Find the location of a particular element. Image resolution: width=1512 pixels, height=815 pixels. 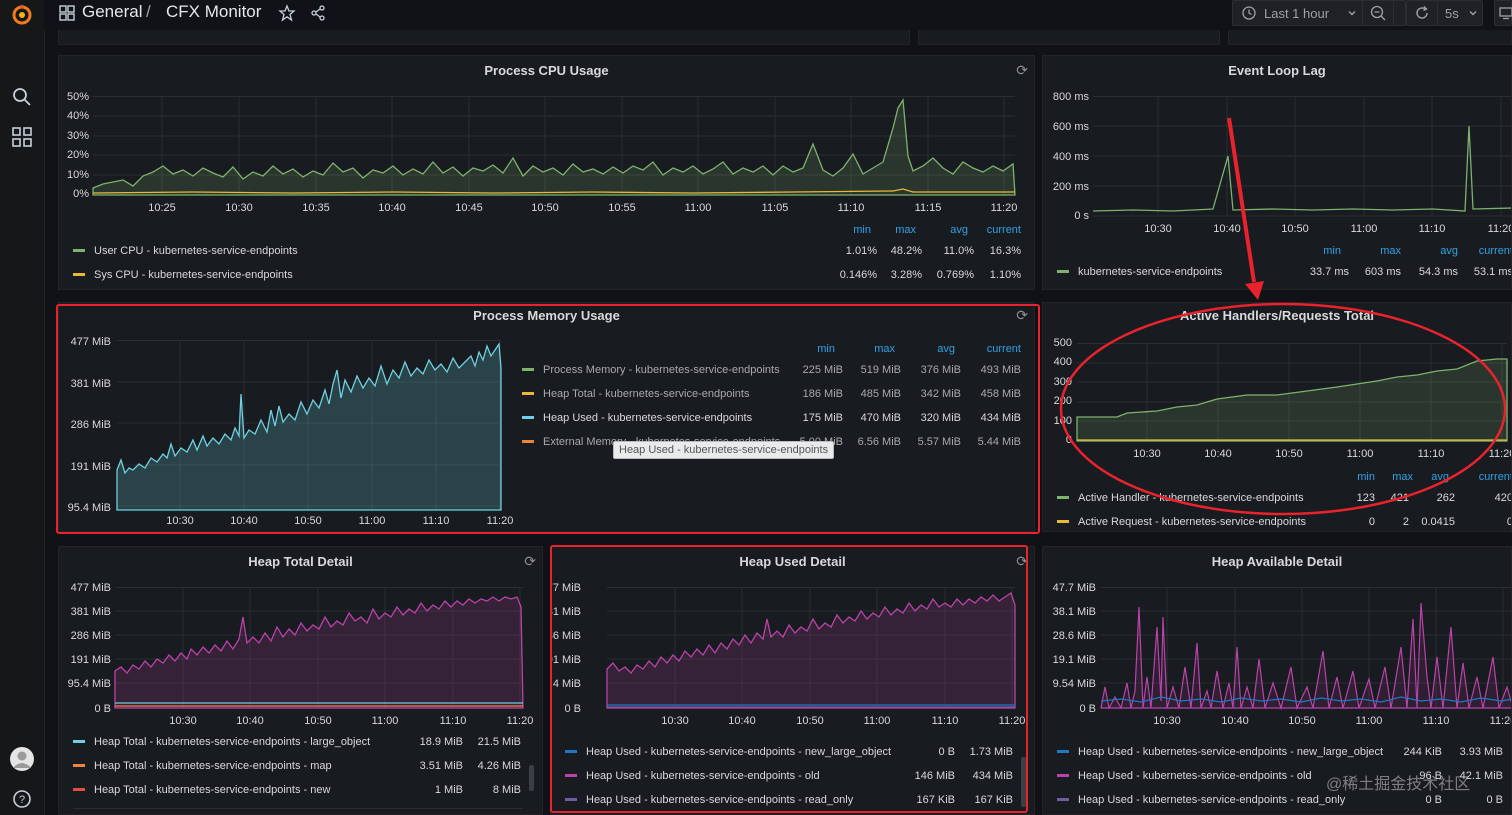

grafana-logo-icon is located at coordinates (22, 15).